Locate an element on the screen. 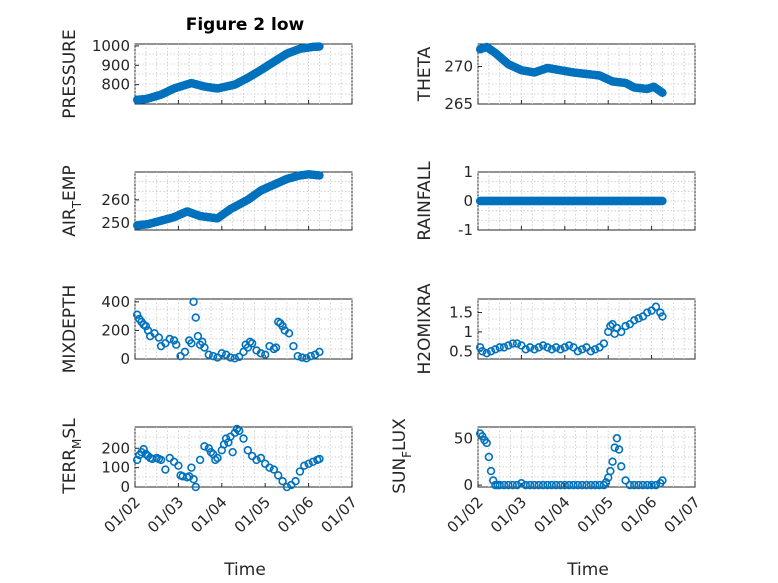 This screenshot has height=583, width=778. ytick-label: 270 is located at coordinates (458, 67).